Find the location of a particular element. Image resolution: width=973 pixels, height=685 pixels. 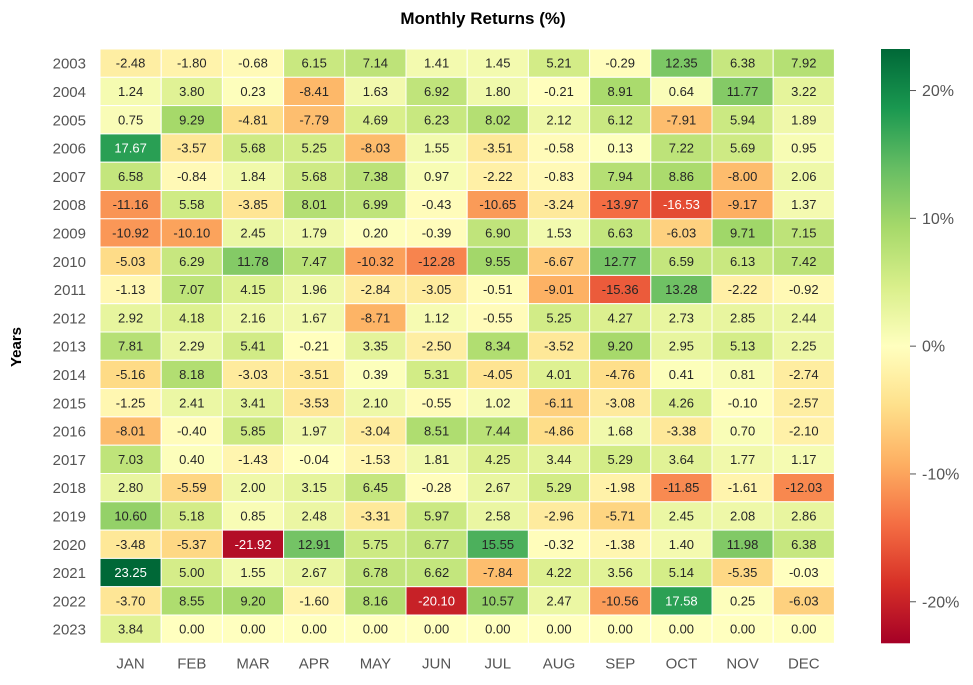

cell-value-label: -7.84 is located at coordinates (498, 572).